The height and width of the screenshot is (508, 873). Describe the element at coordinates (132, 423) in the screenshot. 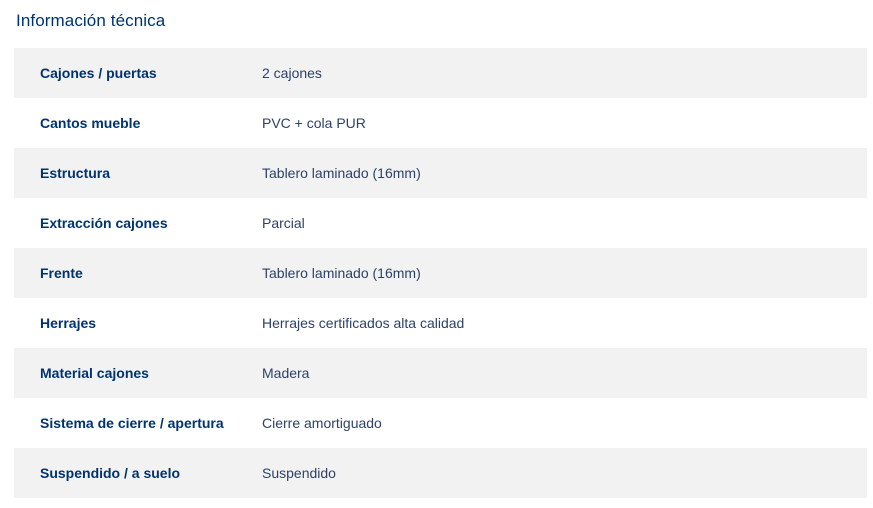

I see `spec-row-label: Sistema de cierre / apertura` at that location.